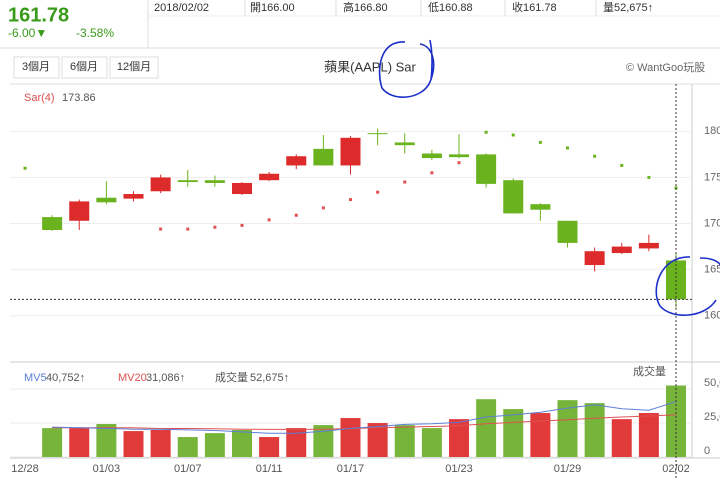 Image resolution: width=720 pixels, height=484 pixels. Describe the element at coordinates (79, 98) in the screenshot. I see `sar-legend-value: 173.86` at that location.